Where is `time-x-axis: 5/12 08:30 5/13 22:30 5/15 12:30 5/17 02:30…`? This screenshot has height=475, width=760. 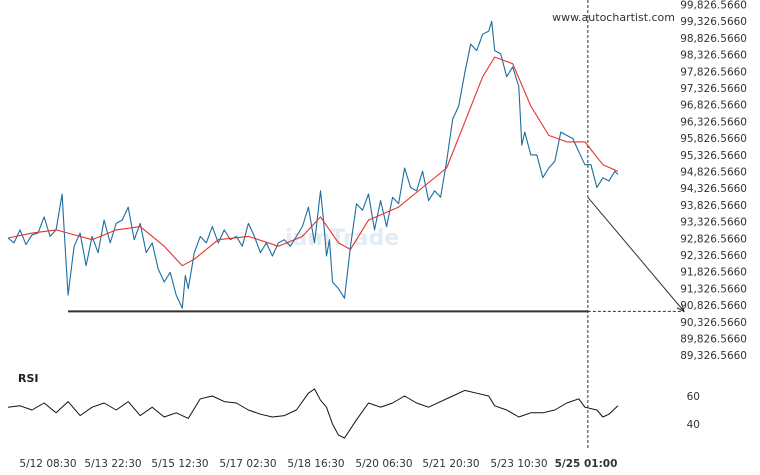 time-x-axis: 5/12 08:30 5/13 22:30 5/15 12:30 5/17 02:30… is located at coordinates (318, 464).